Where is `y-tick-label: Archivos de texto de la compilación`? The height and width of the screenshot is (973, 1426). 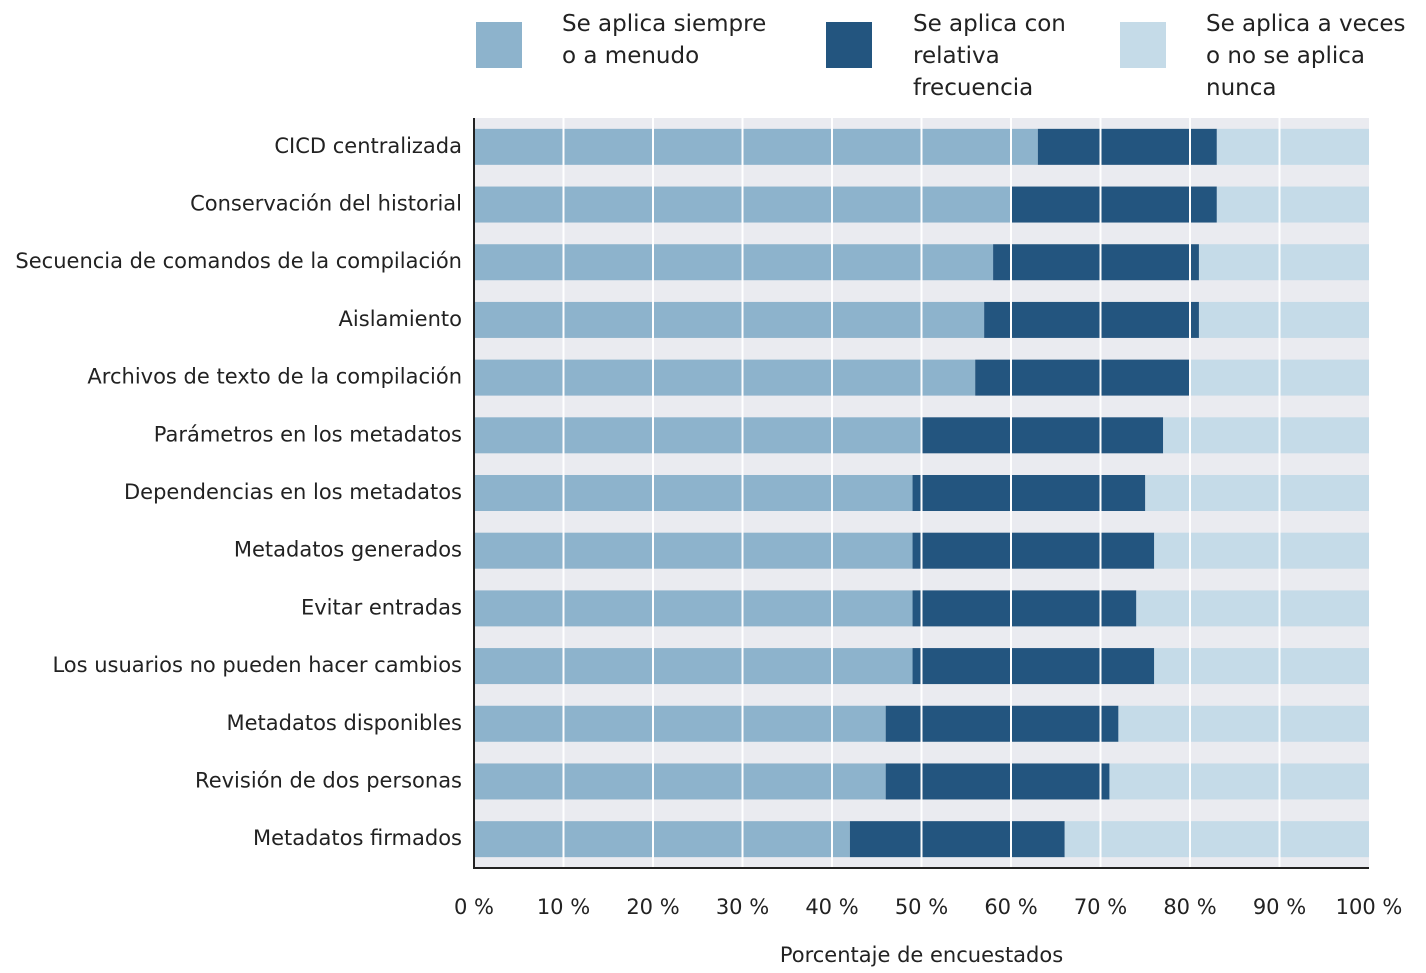 y-tick-label: Archivos de texto de la compilación is located at coordinates (274, 377).